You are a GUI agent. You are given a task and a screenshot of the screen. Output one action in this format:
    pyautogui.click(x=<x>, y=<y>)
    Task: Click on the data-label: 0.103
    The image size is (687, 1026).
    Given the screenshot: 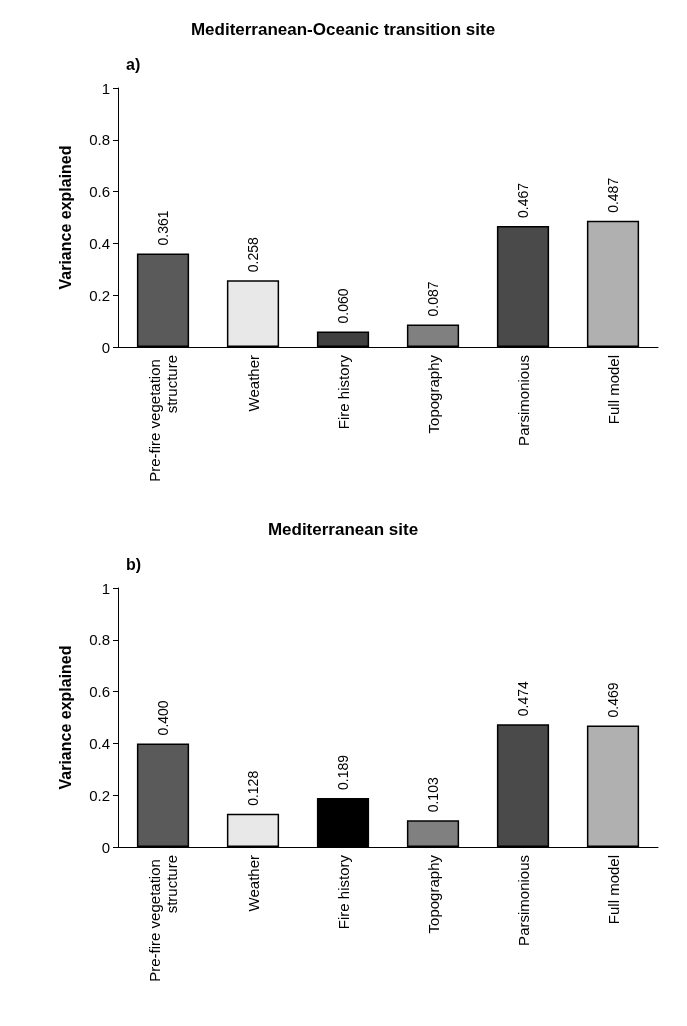 What is the action you would take?
    pyautogui.click(x=433, y=795)
    